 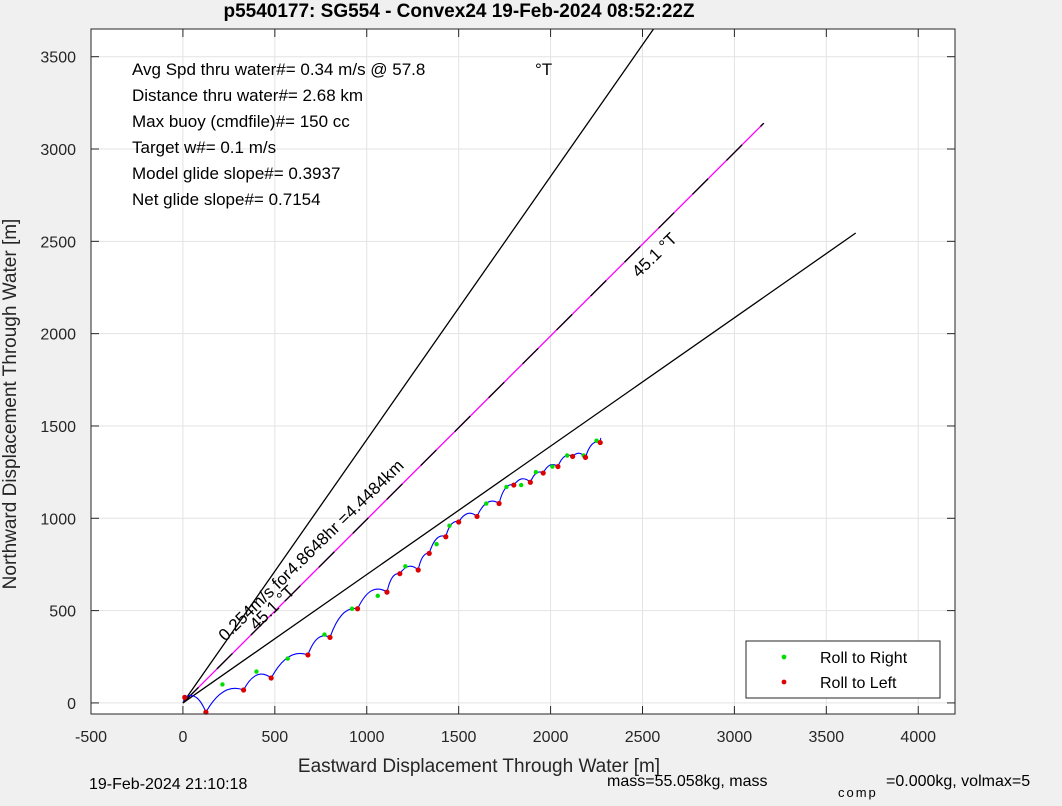 I want to click on footer-mass-text: mass=55.058kg, mass, so click(x=687, y=781).